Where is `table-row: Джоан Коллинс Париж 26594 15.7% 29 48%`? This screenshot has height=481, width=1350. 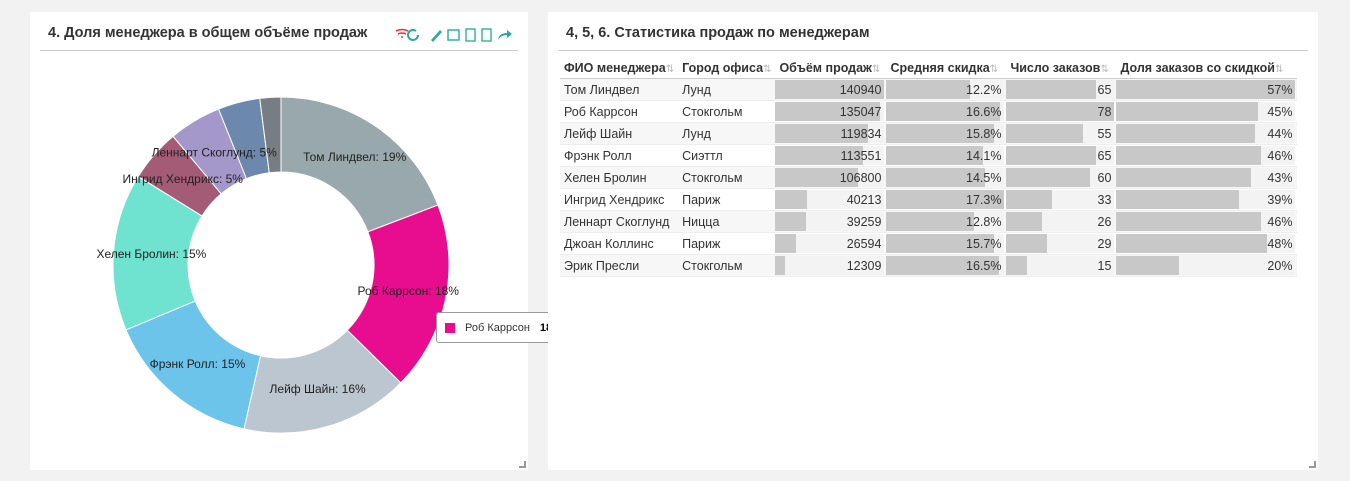 table-row: Джоан Коллинс Париж 26594 15.7% 29 48% is located at coordinates (929, 243).